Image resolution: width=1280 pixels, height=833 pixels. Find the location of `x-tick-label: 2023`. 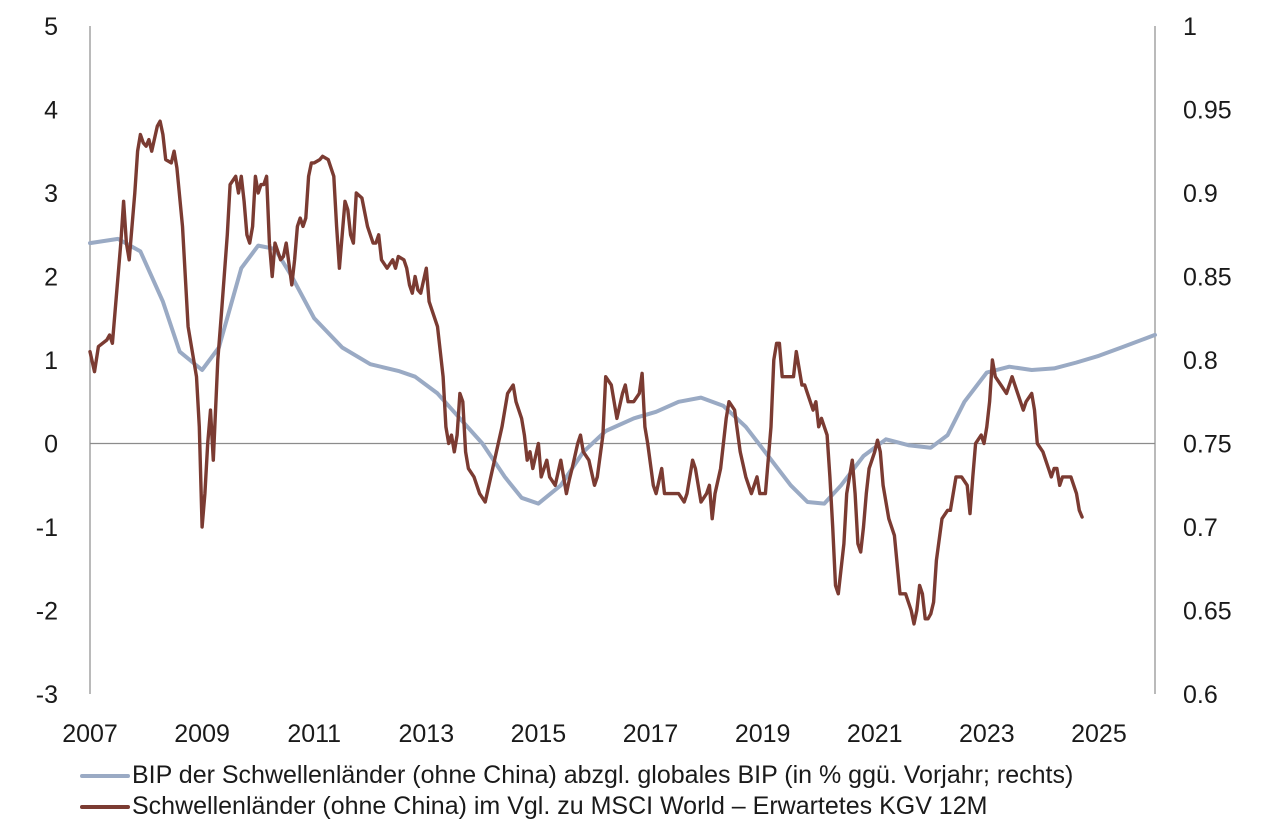

x-tick-label: 2023 is located at coordinates (987, 734).